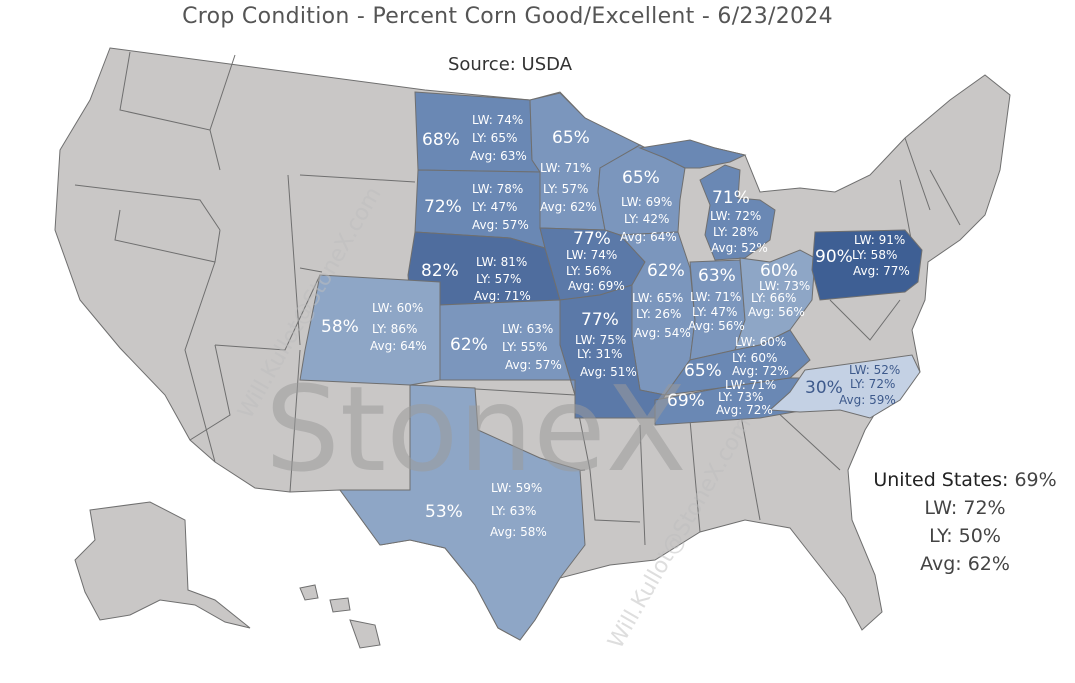  I want to click on us-summary-avg: Avg: 62%, so click(965, 564).